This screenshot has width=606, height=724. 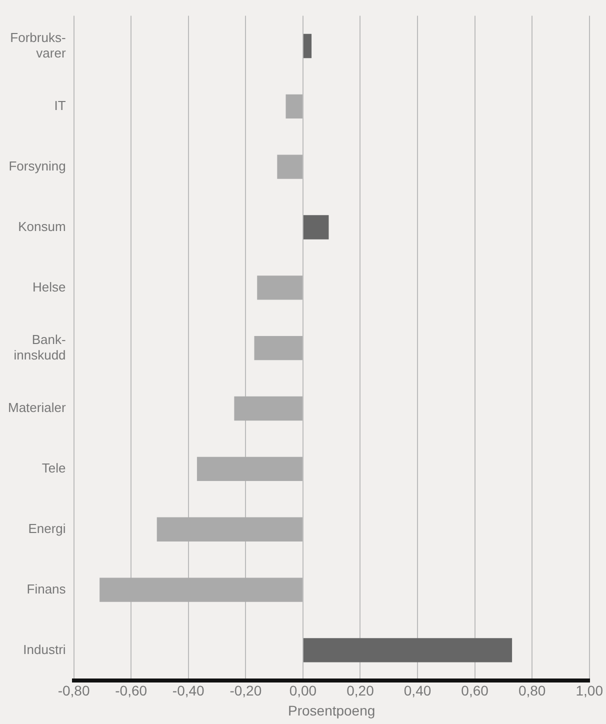 I want to click on x-tick-label: -0,60, so click(x=131, y=690).